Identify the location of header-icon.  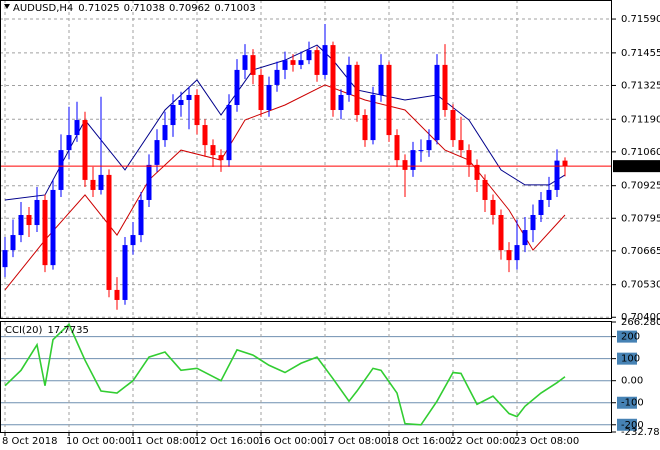
(7, 6).